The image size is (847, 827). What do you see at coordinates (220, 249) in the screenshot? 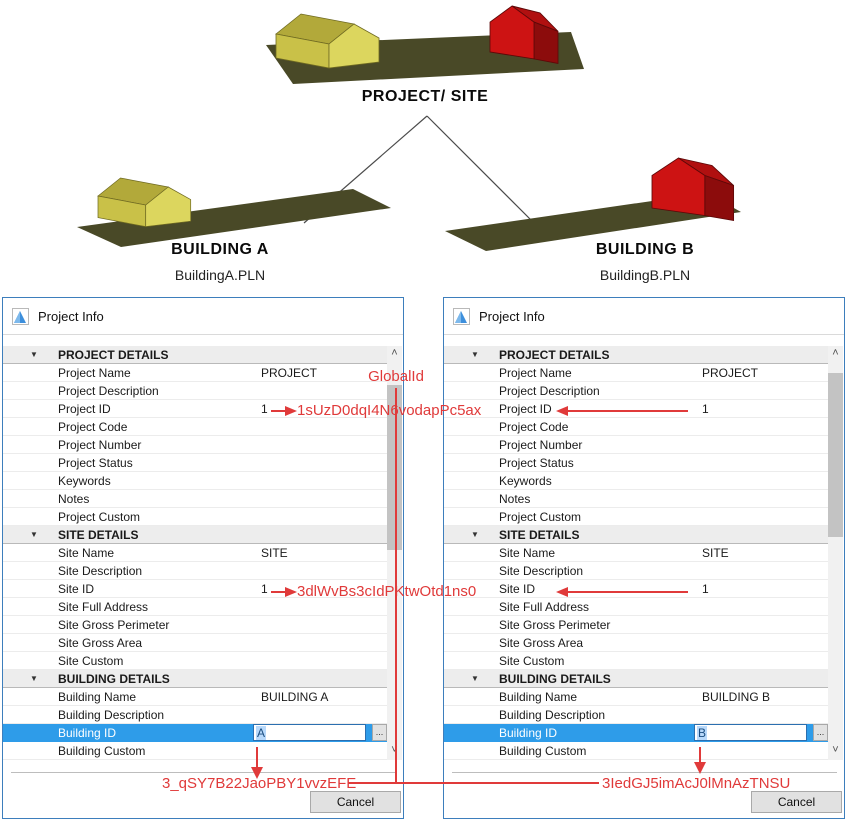
I see `building-a-label: BUILDING A` at bounding box center [220, 249].